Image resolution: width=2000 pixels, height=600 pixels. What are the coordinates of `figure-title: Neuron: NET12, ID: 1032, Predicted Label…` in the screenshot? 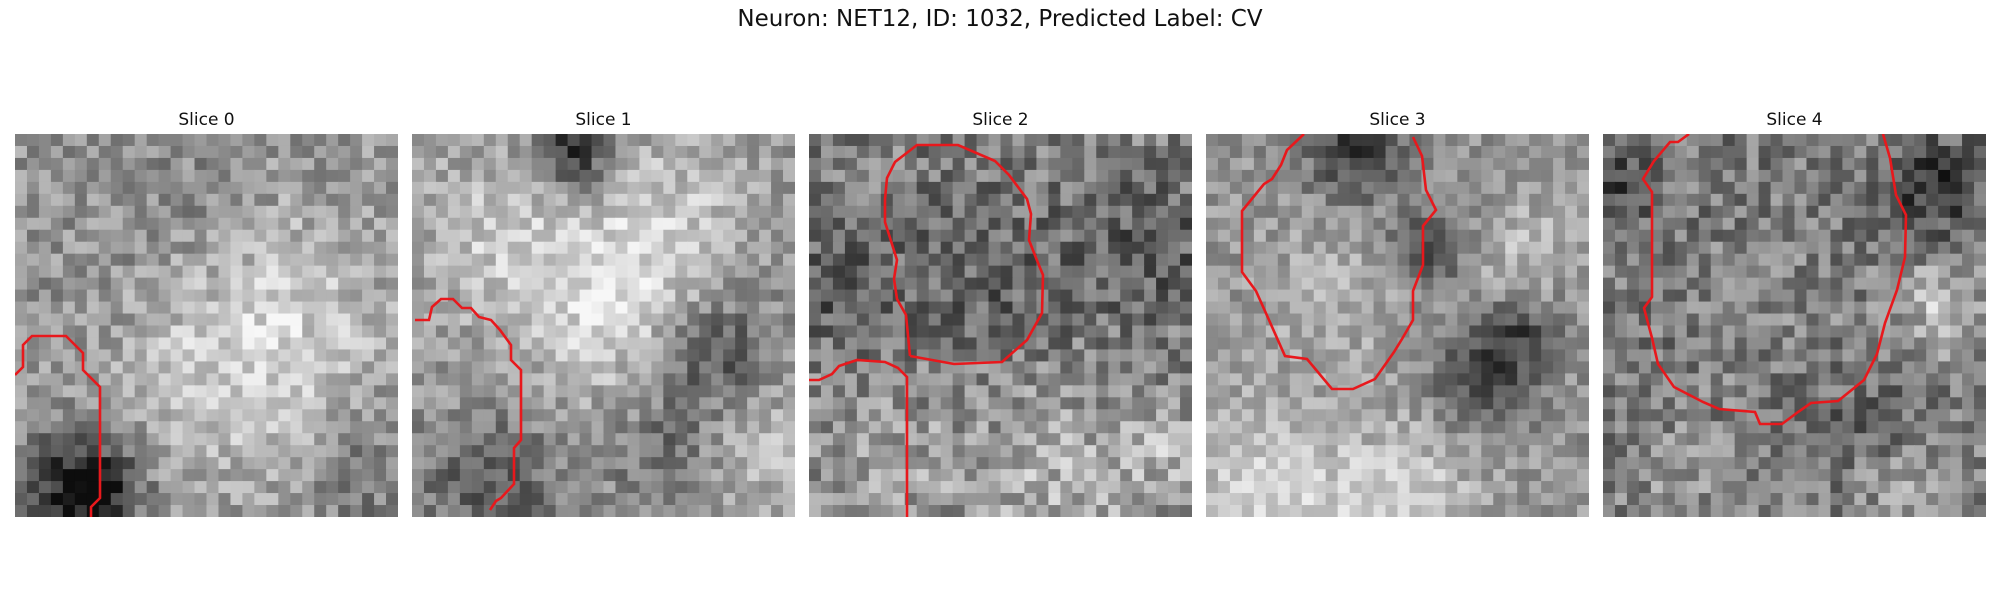 It's located at (1000, 19).